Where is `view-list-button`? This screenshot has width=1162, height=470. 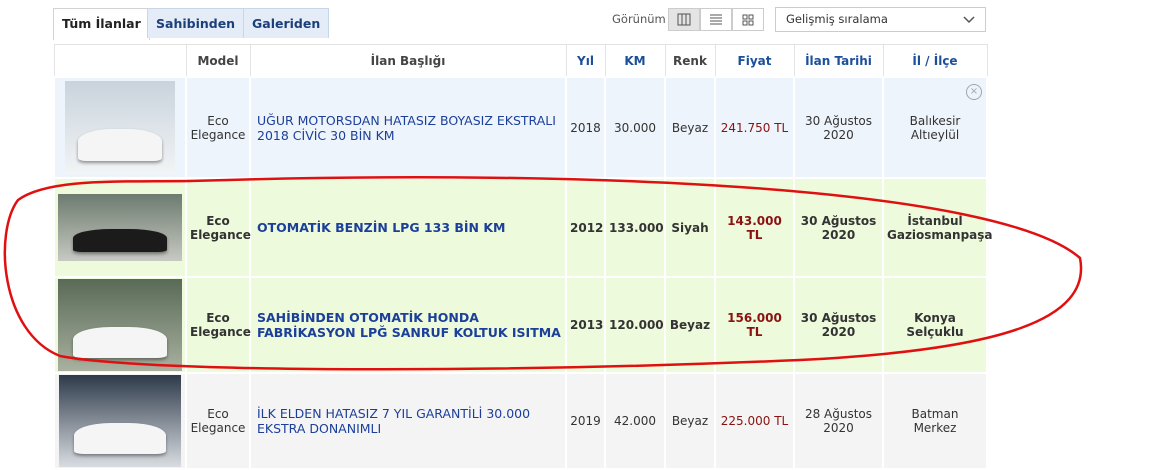
view-list-button is located at coordinates (716, 19).